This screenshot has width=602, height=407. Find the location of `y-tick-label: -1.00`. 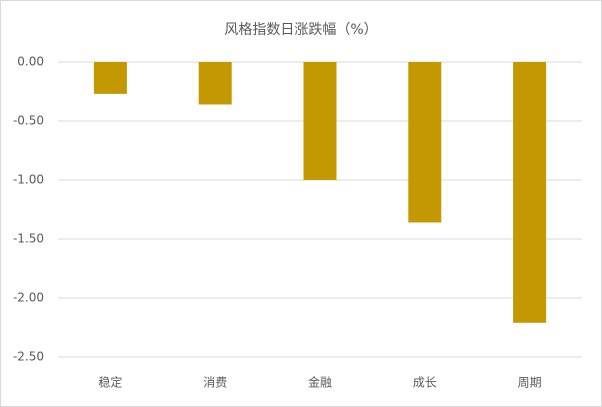

y-tick-label: -1.00 is located at coordinates (28, 180).